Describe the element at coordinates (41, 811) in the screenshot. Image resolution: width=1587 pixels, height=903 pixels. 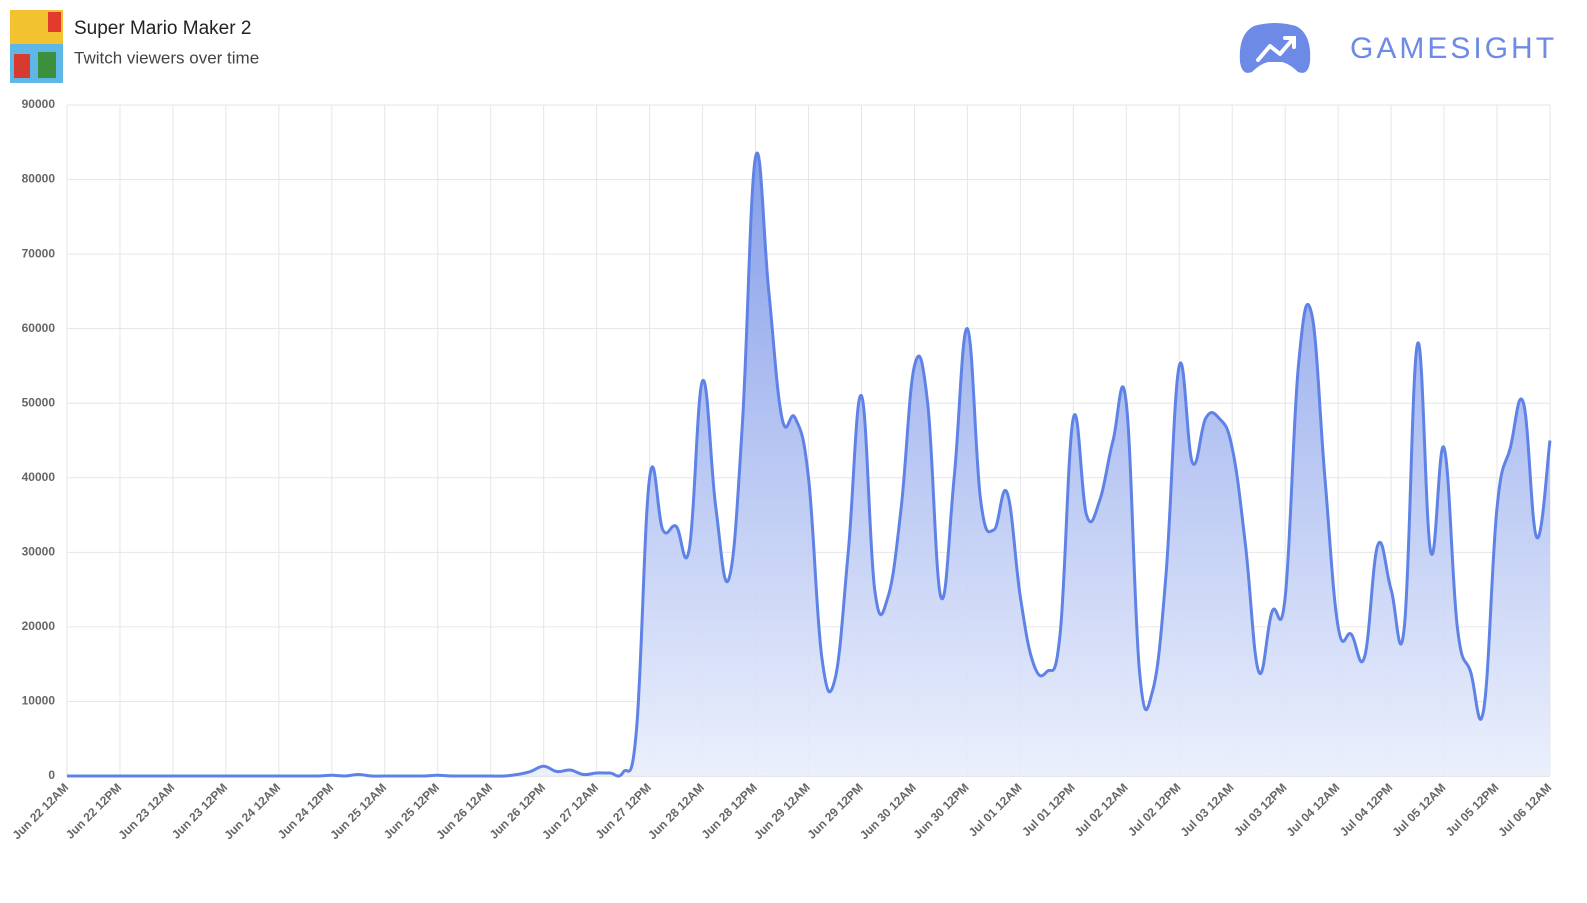
I see `x-tick-label: Jun 22 12AM` at that location.